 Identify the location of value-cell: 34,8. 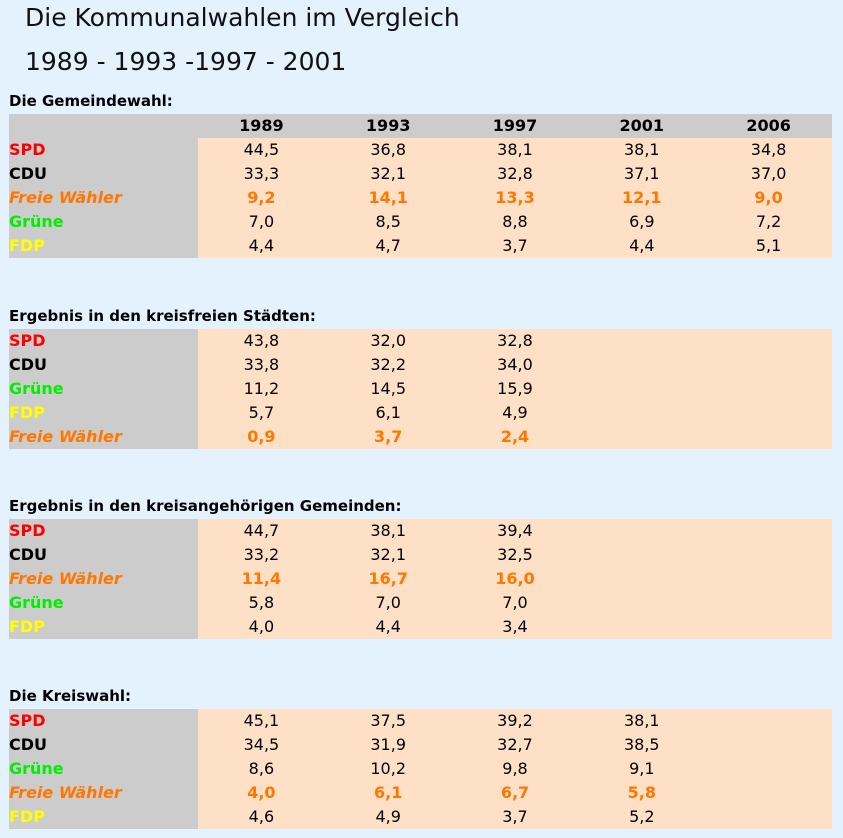
(768, 150).